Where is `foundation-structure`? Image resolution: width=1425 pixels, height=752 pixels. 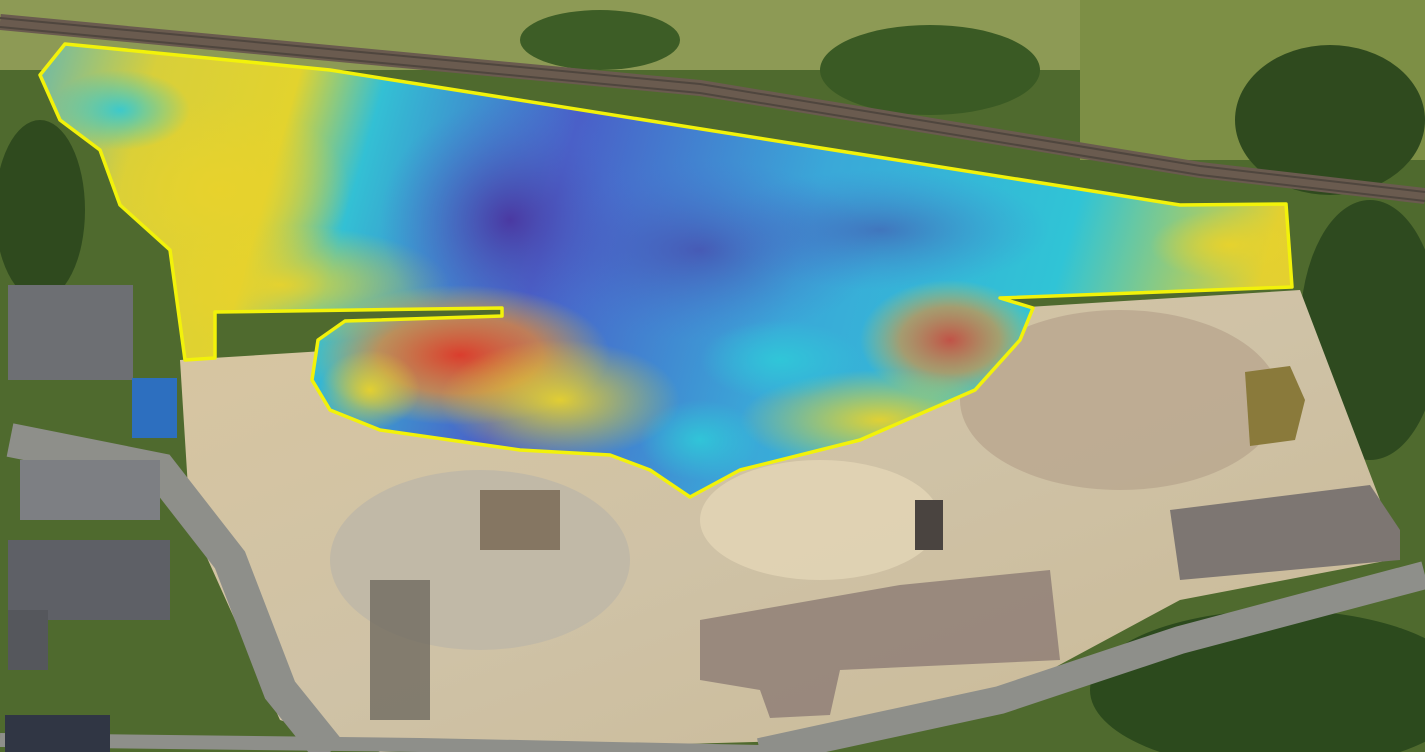 foundation-structure is located at coordinates (400, 650).